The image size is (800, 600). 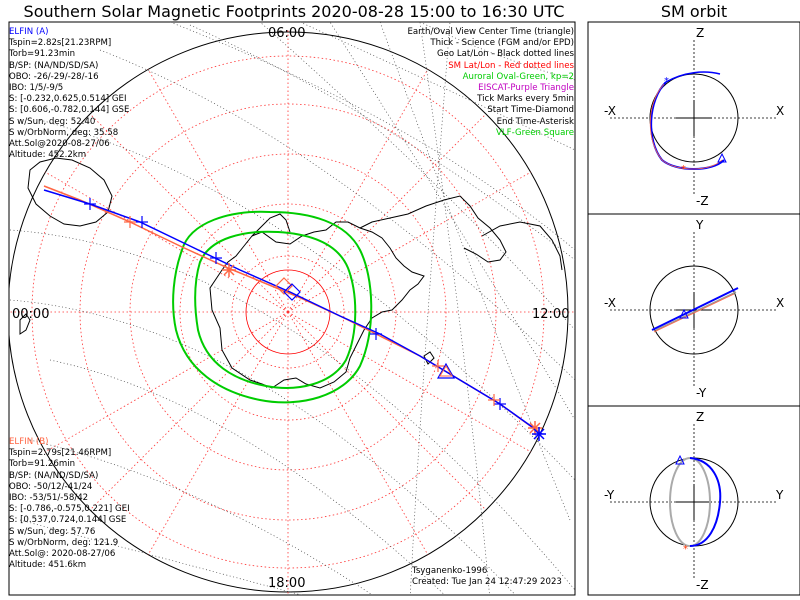 I want to click on elfin-a-line: S: [-0.232,0.625,0.514] GEI, so click(x=68, y=99).